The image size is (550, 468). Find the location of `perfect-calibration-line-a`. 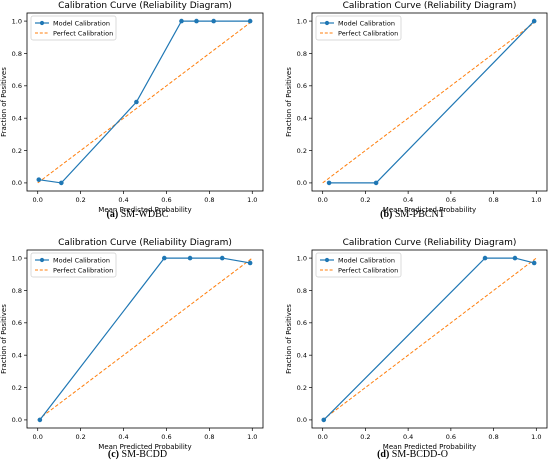

perfect-calibration-line-a is located at coordinates (145, 102).